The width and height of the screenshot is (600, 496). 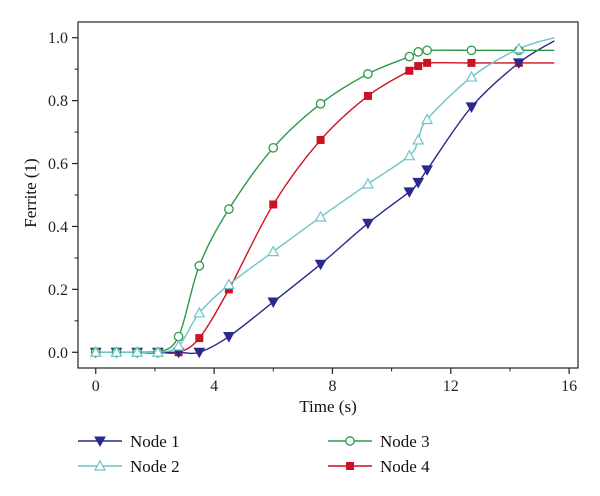 I want to click on legend-label: Node 2, so click(x=155, y=466).